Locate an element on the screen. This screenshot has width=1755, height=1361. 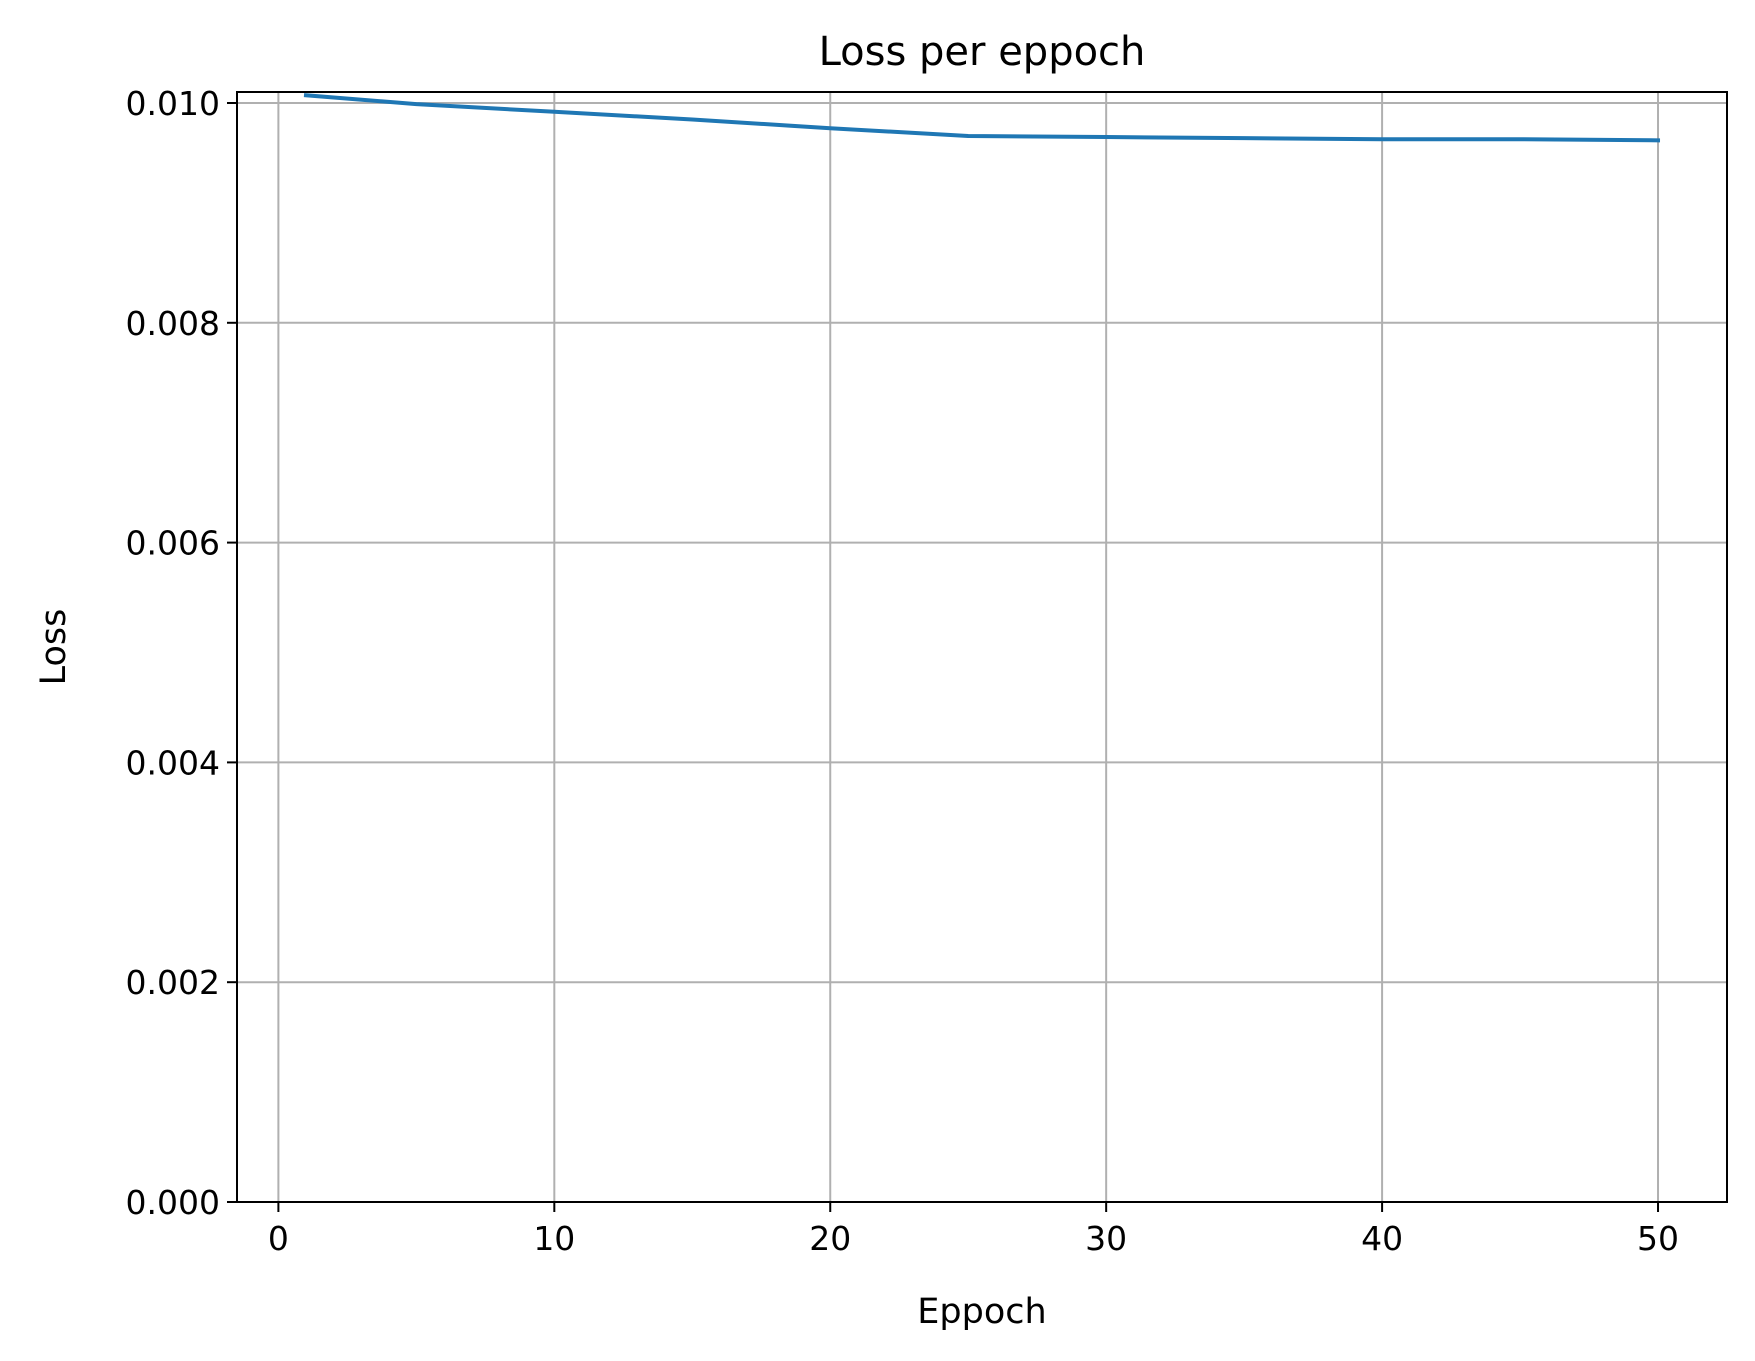
x-tick-label: 40 is located at coordinates (1382, 1238).